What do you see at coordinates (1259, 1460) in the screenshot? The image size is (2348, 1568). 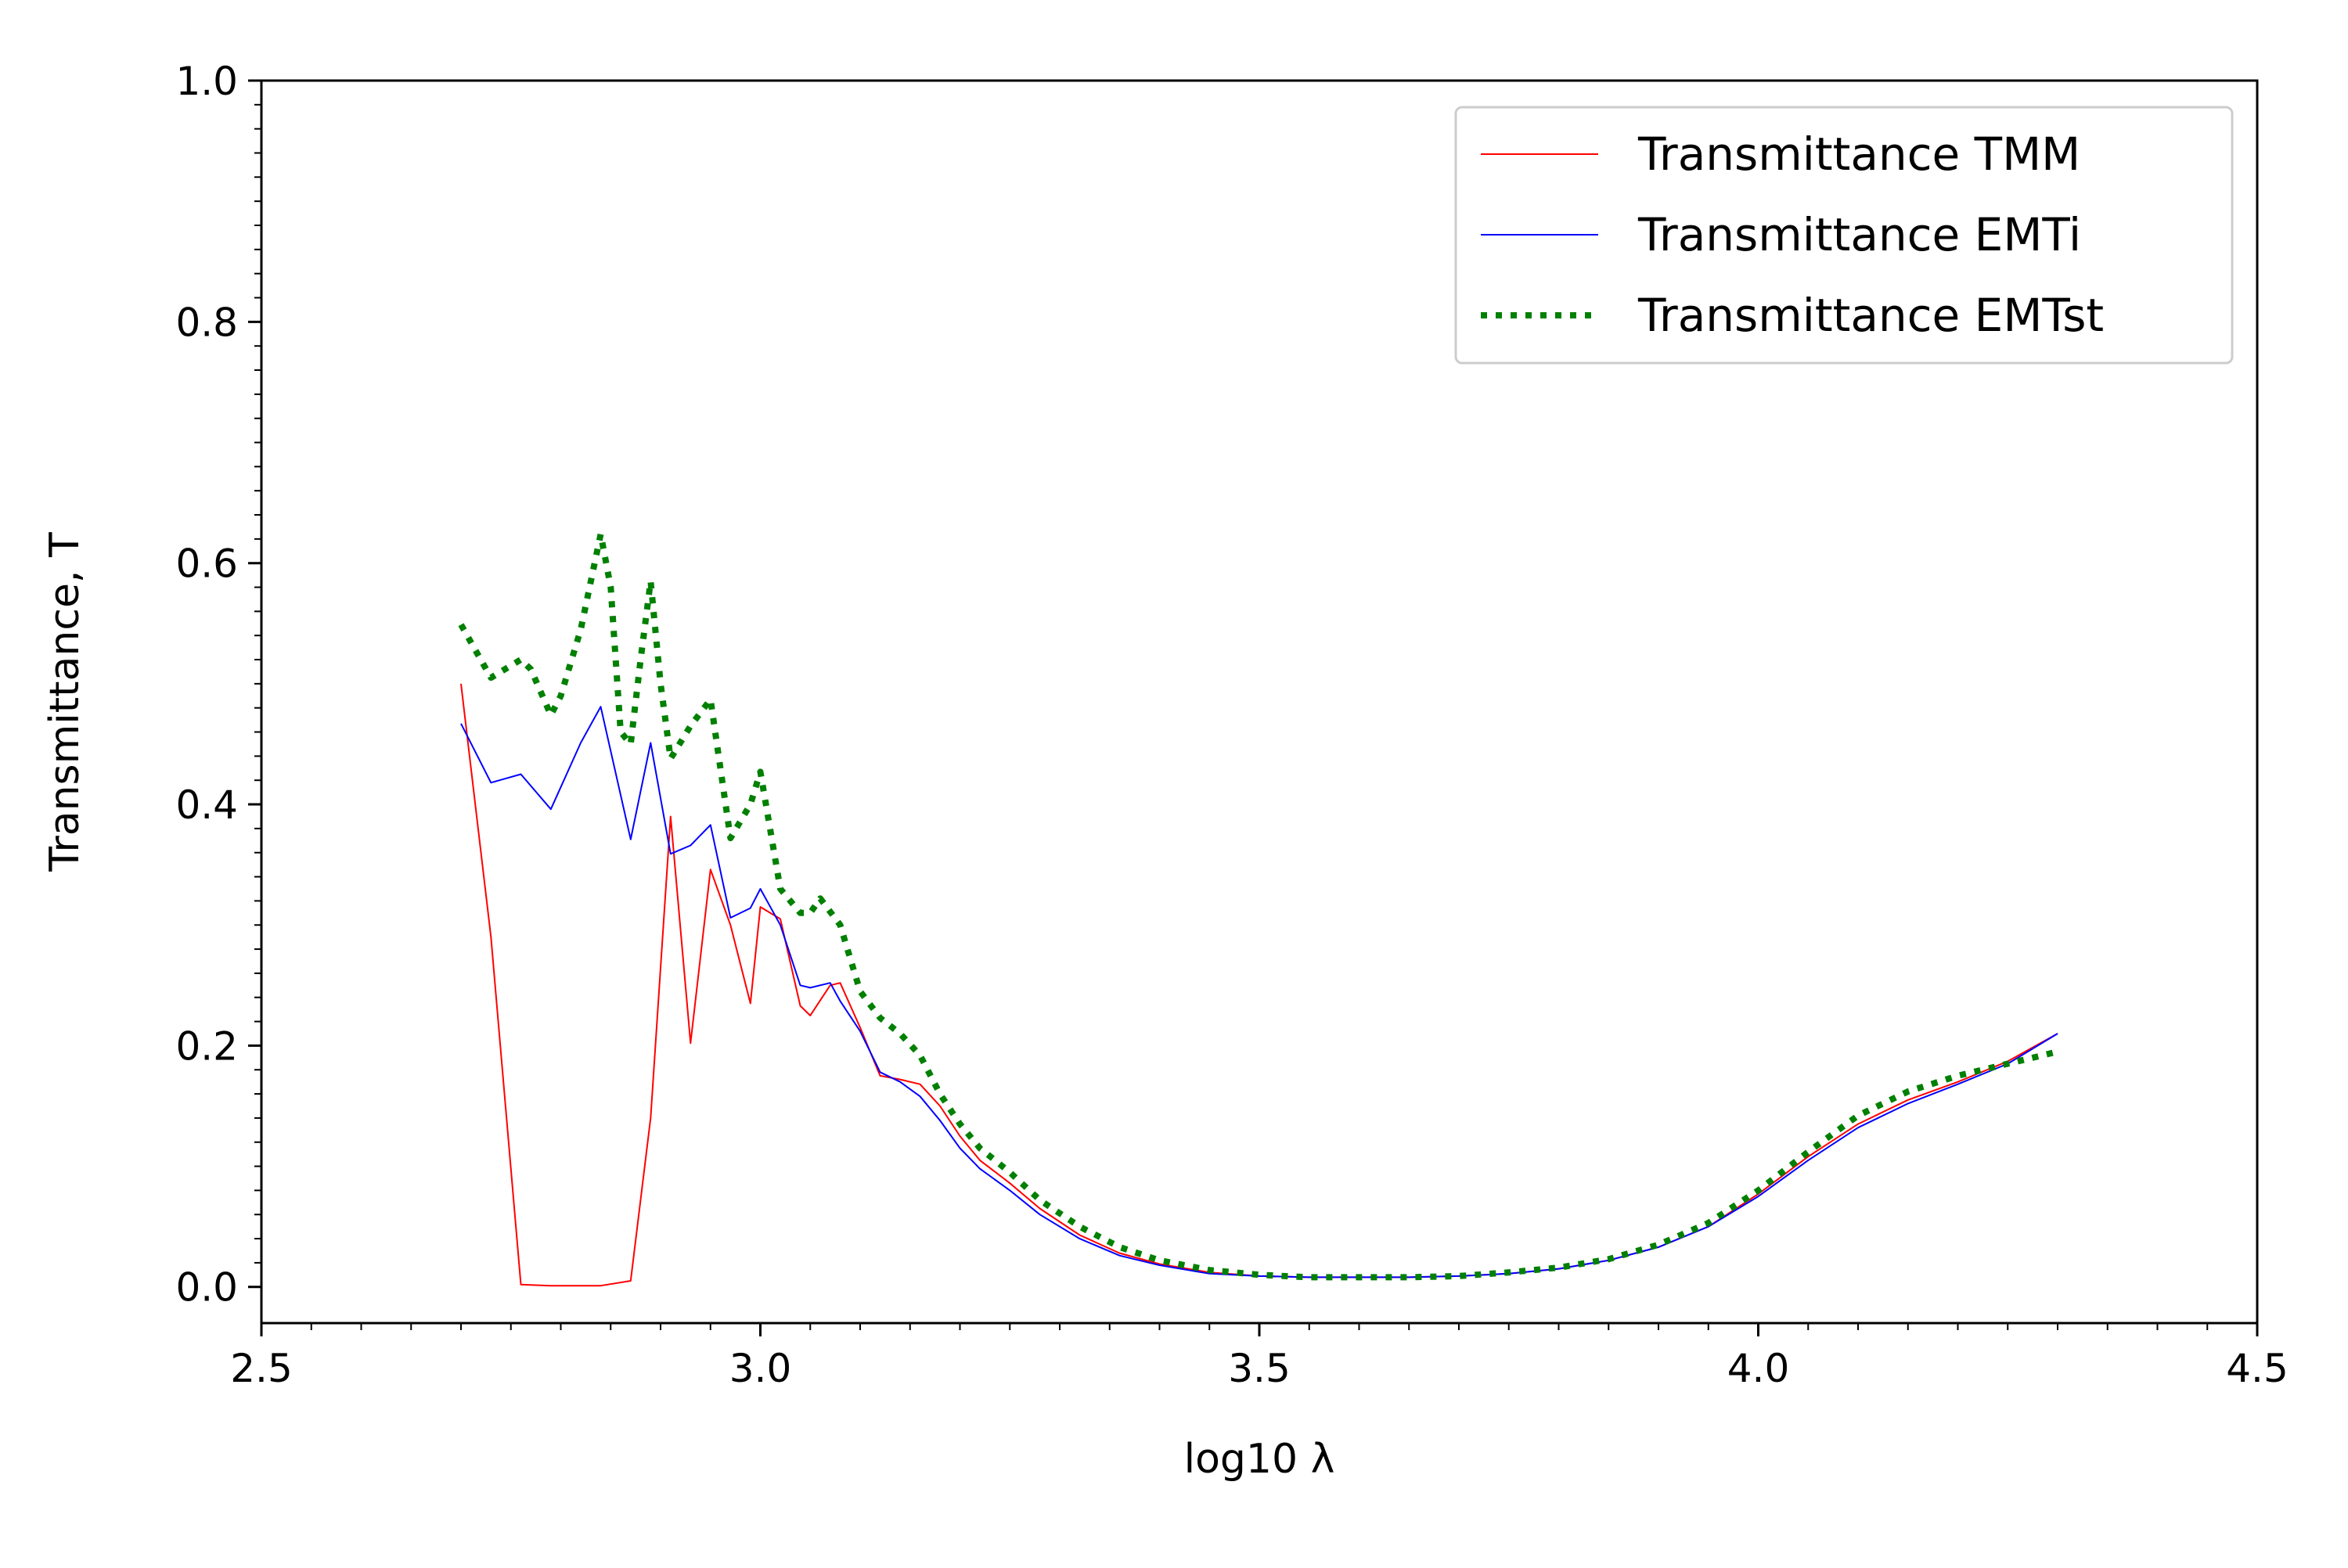 I see `x-axis-label: log10 λ` at bounding box center [1259, 1460].